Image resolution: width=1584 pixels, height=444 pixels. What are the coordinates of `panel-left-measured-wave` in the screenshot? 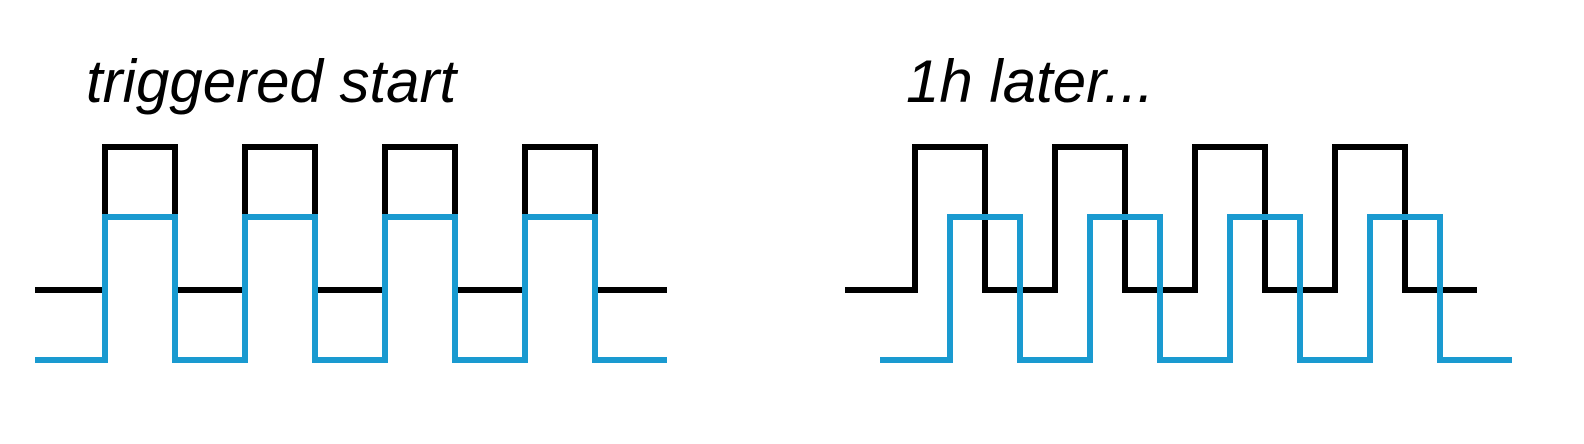 It's located at (351, 288).